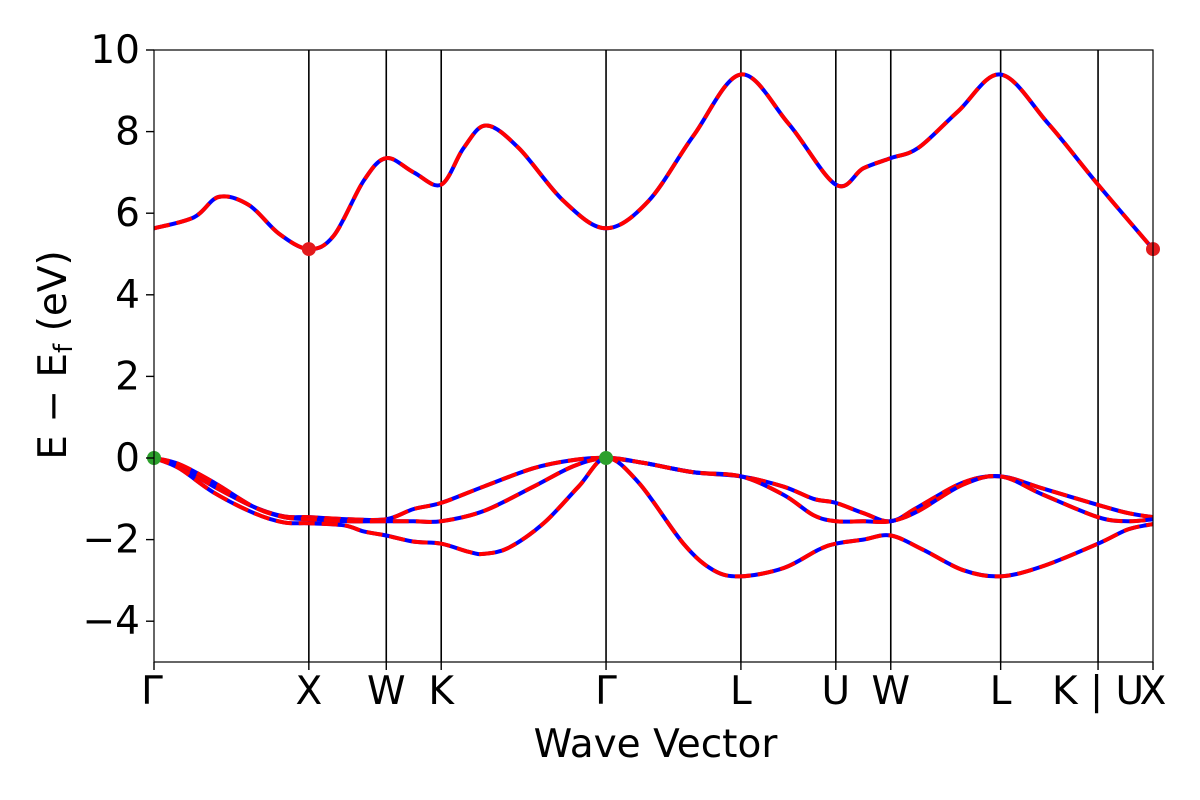 Image resolution: width=1200 pixels, height=800 pixels. What do you see at coordinates (1098, 691) in the screenshot?
I see `x-tick-label: K | U` at bounding box center [1098, 691].